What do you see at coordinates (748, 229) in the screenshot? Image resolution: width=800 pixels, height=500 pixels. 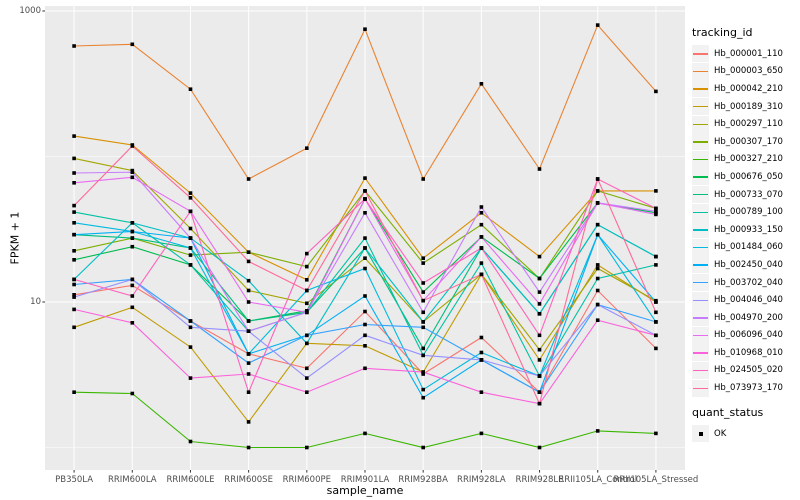 I see `legend-item-label: Hb_000933_150` at bounding box center [748, 229].